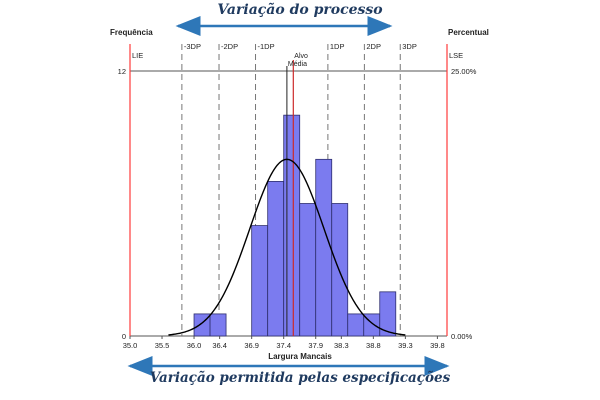 This screenshot has height=400, width=600. Describe the element at coordinates (137, 55) in the screenshot. I see `lower-spec-label: LIE` at that location.